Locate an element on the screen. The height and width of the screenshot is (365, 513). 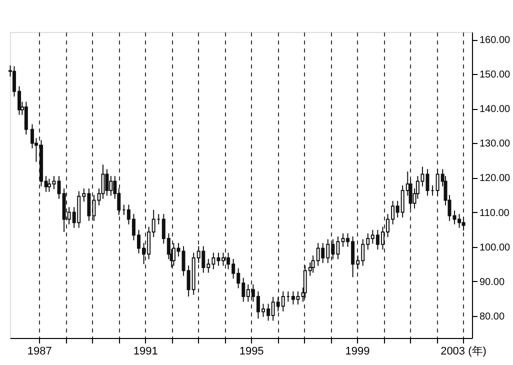
y-tick-label: 140.00 is located at coordinates (495, 110).